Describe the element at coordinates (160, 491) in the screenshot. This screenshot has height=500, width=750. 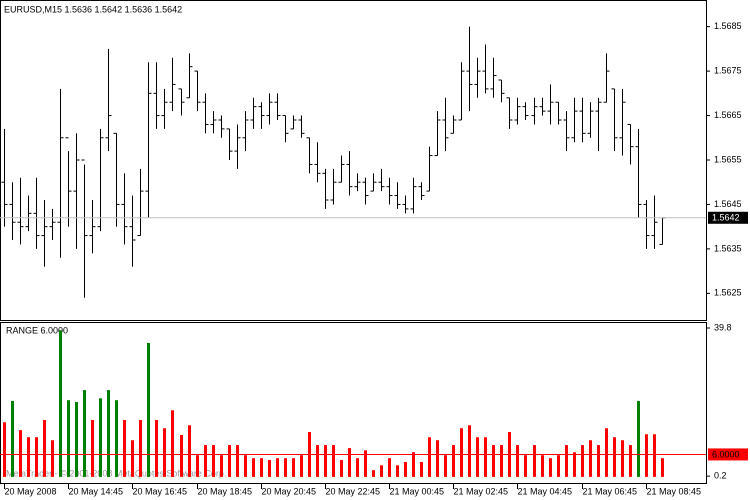
I see `x-tick-label: 20 May 16:45` at that location.